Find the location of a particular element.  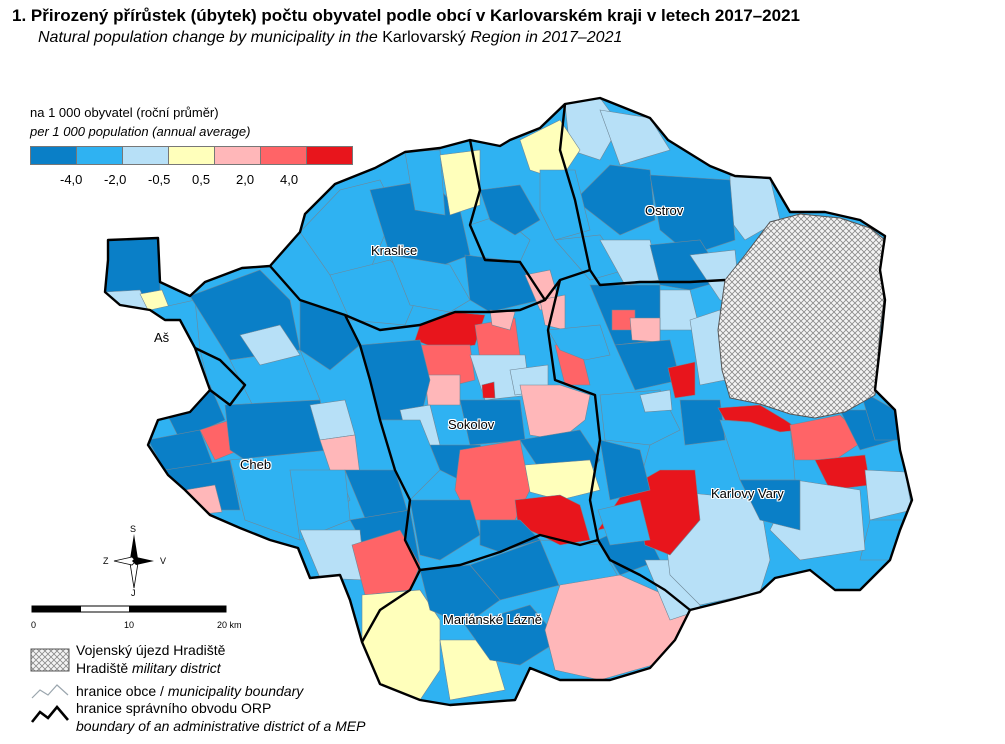

legend-title-en: per 1 000 population (annual average) is located at coordinates (140, 131).